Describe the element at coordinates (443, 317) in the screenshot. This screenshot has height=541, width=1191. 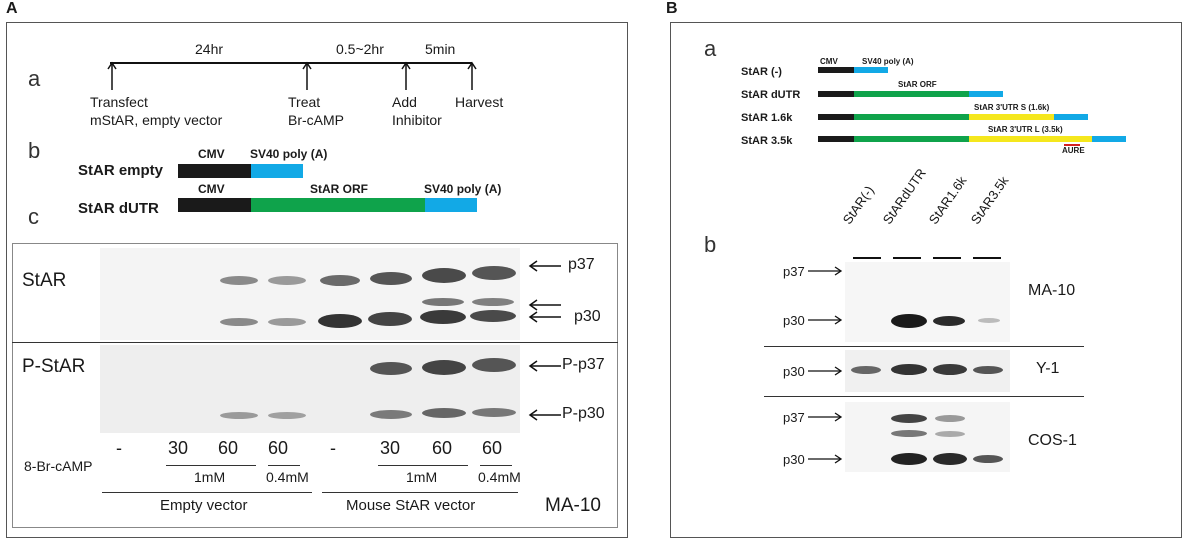
I see `band-star-p30-lane7` at that location.